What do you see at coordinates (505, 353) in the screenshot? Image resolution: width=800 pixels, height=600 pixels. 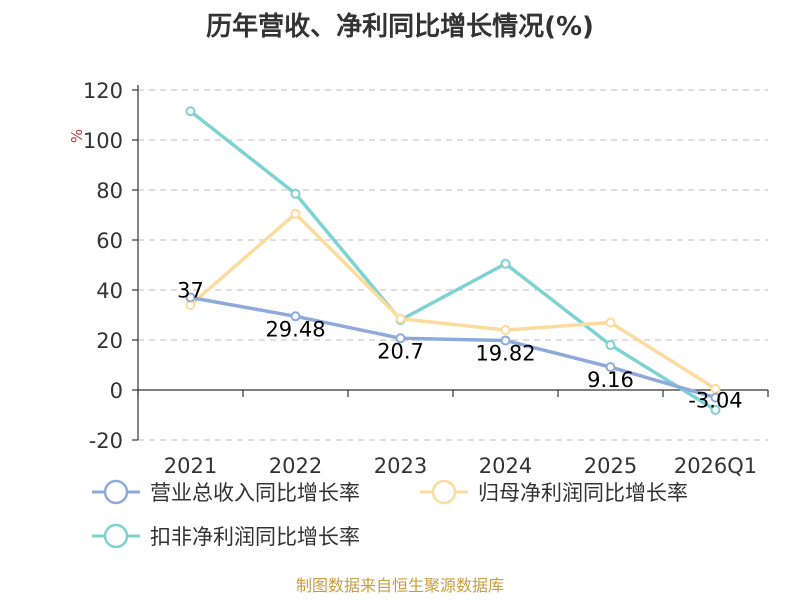 I see `data-label: 19.82` at bounding box center [505, 353].